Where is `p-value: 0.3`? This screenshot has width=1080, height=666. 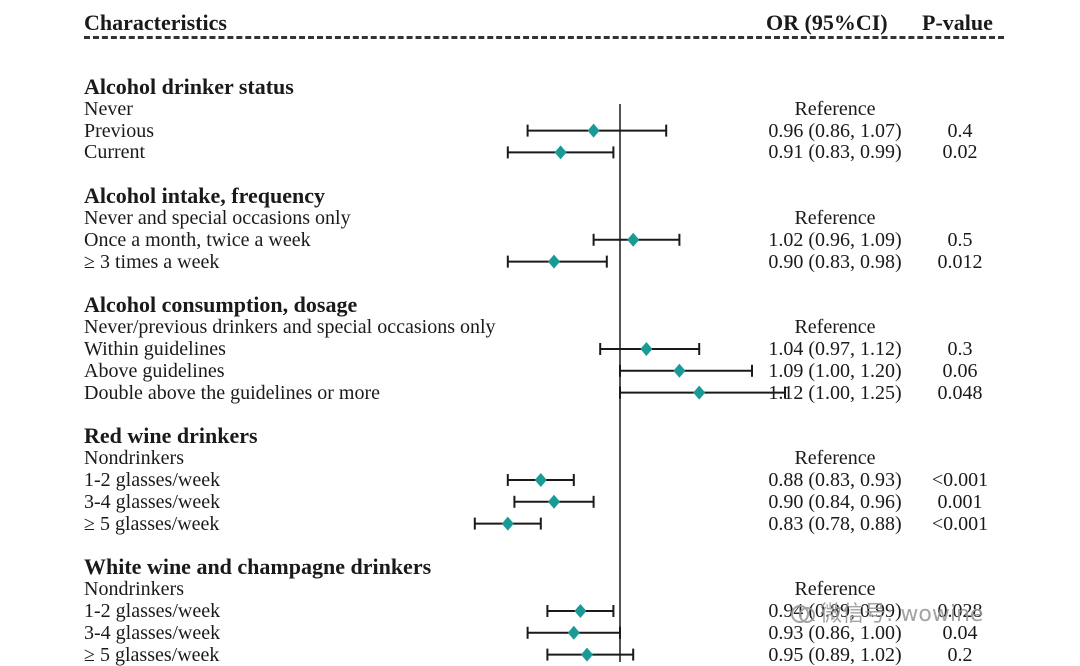 p-value: 0.3 is located at coordinates (960, 349).